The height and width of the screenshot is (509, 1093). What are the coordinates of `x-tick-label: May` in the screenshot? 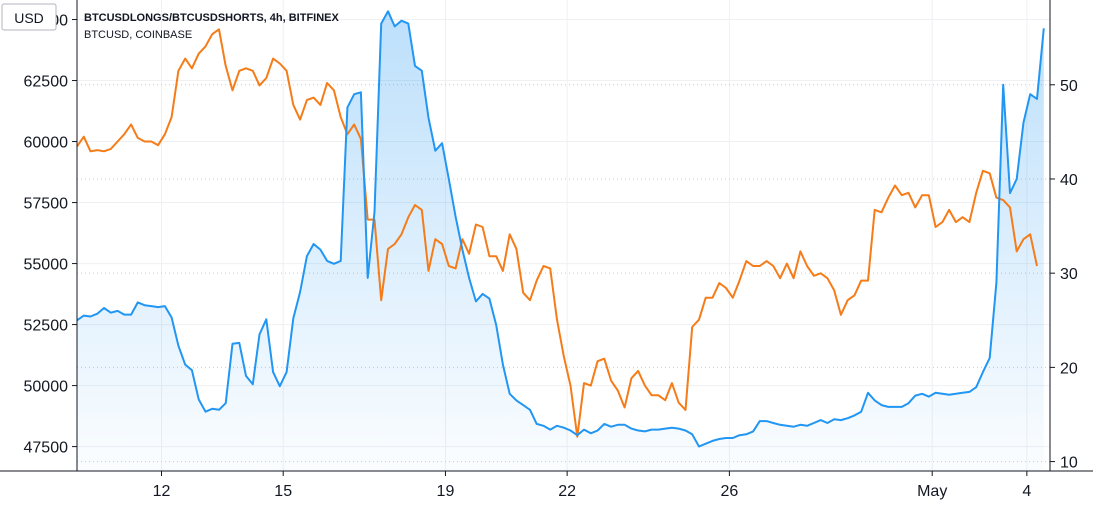 It's located at (932, 491).